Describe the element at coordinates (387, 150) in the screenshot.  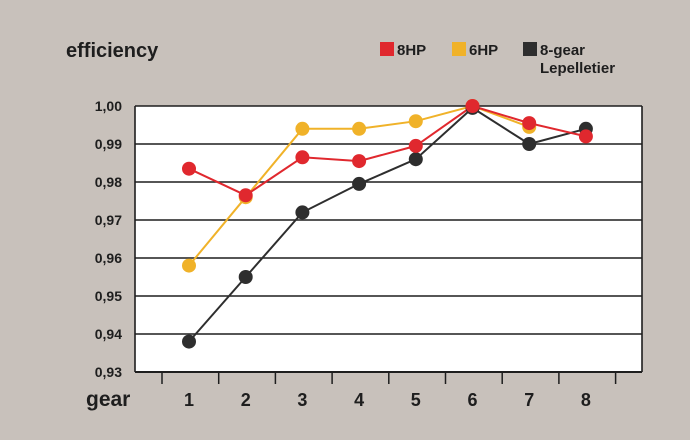
I see `series-line-8hp` at that location.